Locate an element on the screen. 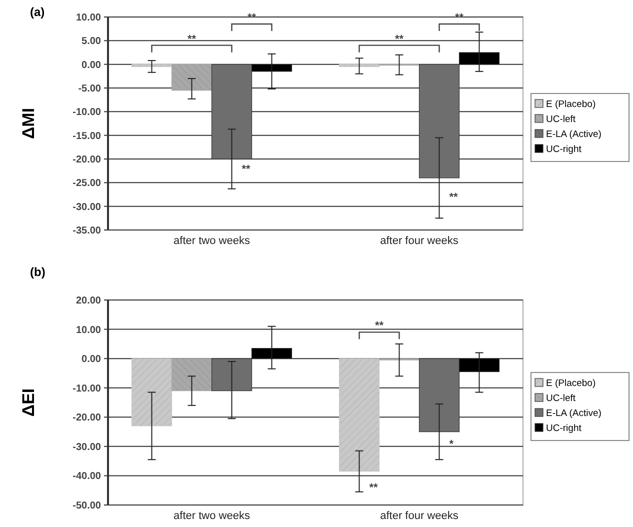 This screenshot has height=527, width=633. y-tick-label: 20.00 is located at coordinates (89, 301).